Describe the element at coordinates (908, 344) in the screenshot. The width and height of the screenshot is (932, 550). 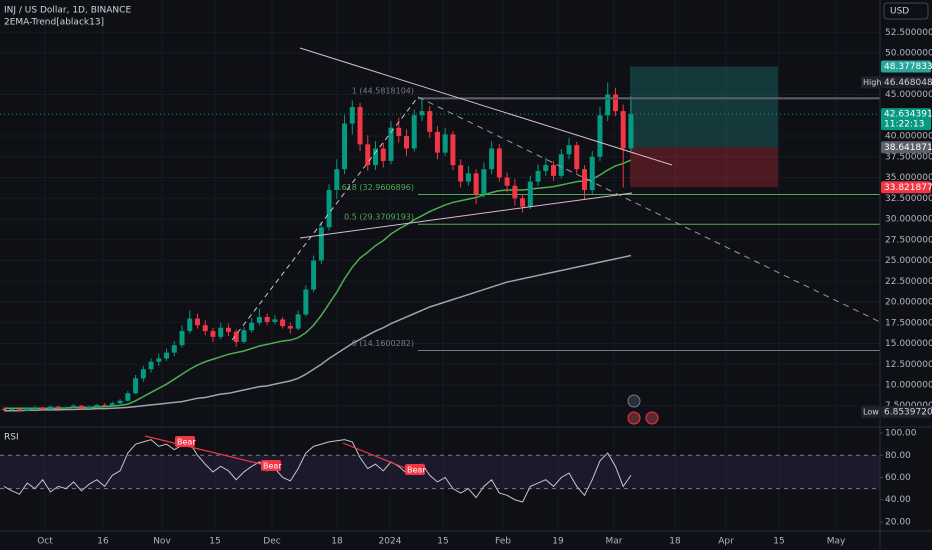
I see `y-tick-label: 15.0000000` at that location.